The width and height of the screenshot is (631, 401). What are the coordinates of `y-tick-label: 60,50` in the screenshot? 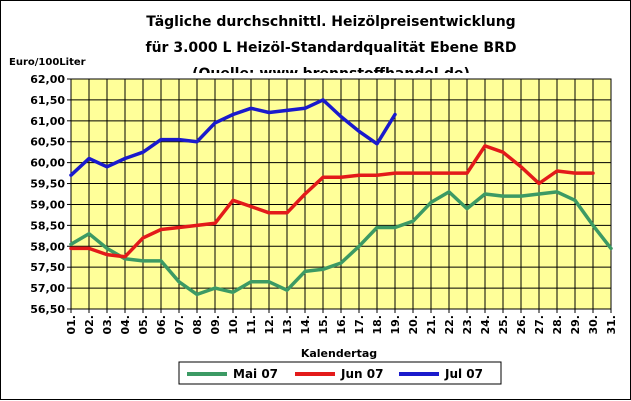 It's located at (47, 142).